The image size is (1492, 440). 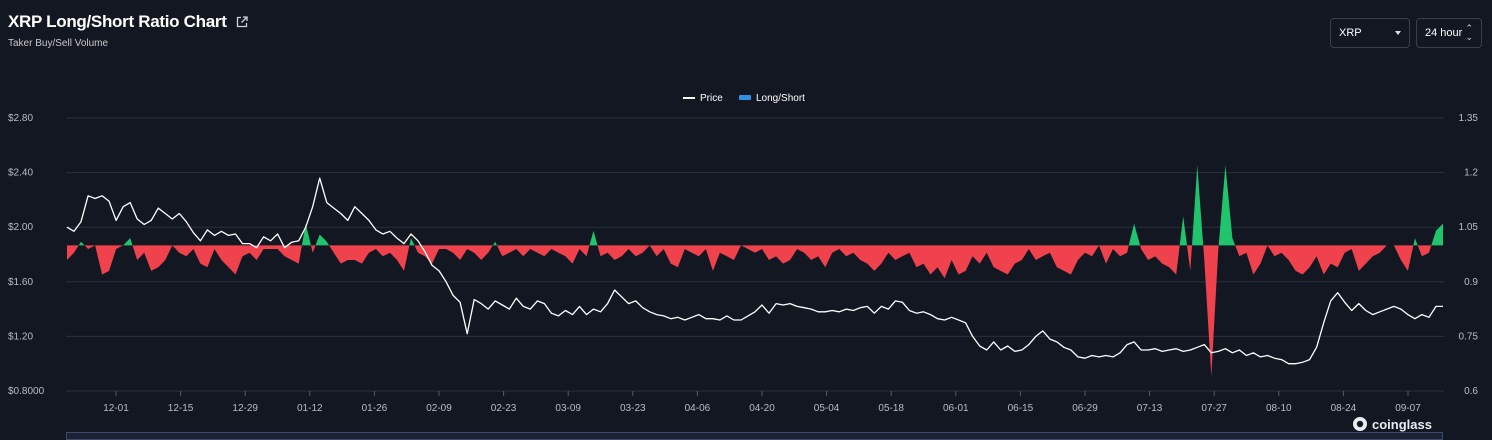 What do you see at coordinates (891, 408) in the screenshot?
I see `x-tick-label: 05-18` at bounding box center [891, 408].